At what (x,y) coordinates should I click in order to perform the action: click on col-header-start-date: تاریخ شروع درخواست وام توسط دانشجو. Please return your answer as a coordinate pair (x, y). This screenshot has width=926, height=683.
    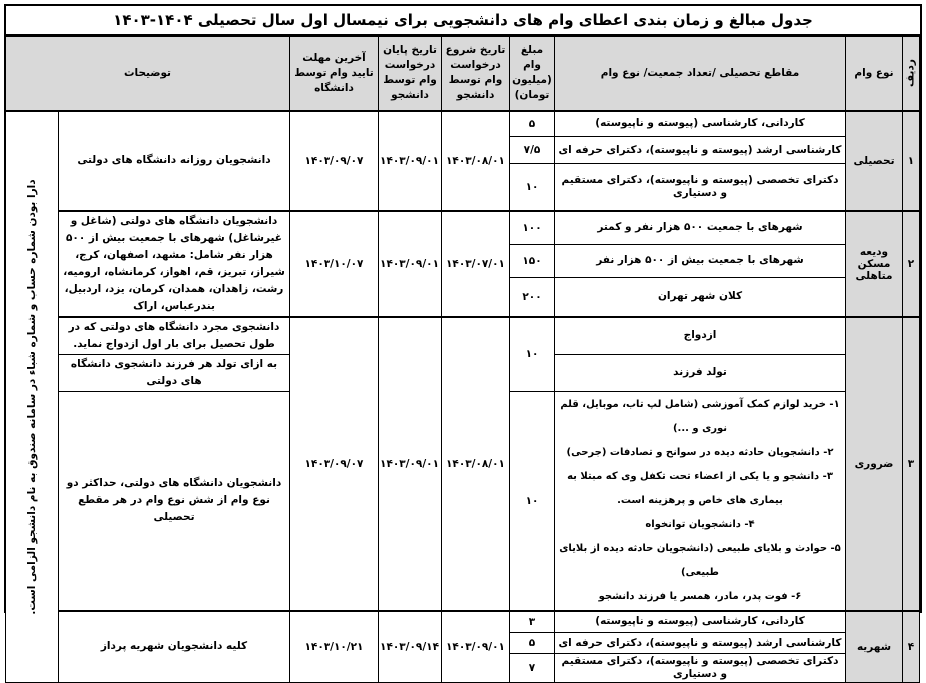
    Looking at the image, I should click on (475, 73).